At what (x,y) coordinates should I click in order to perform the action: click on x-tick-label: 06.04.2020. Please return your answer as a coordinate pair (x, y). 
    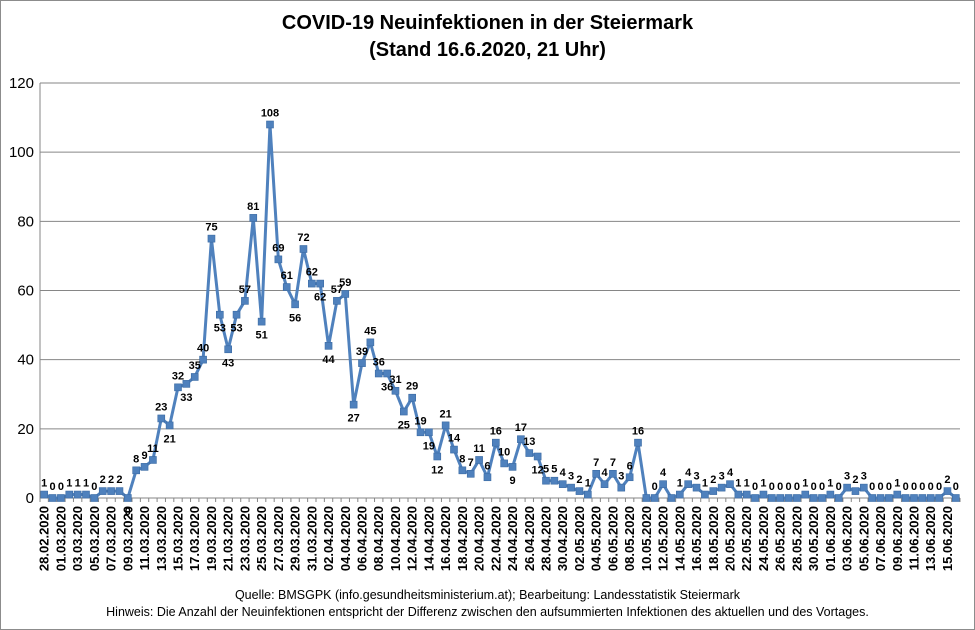
    Looking at the image, I should click on (362, 538).